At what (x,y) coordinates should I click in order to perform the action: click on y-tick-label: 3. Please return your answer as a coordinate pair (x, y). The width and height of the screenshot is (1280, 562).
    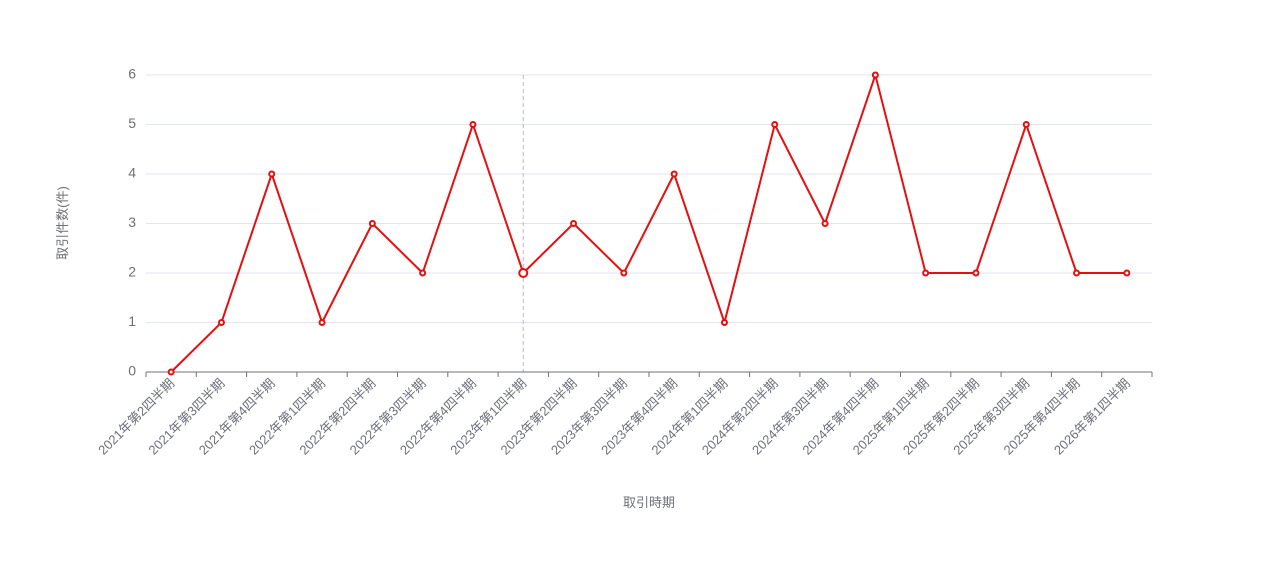
    Looking at the image, I should click on (132, 222).